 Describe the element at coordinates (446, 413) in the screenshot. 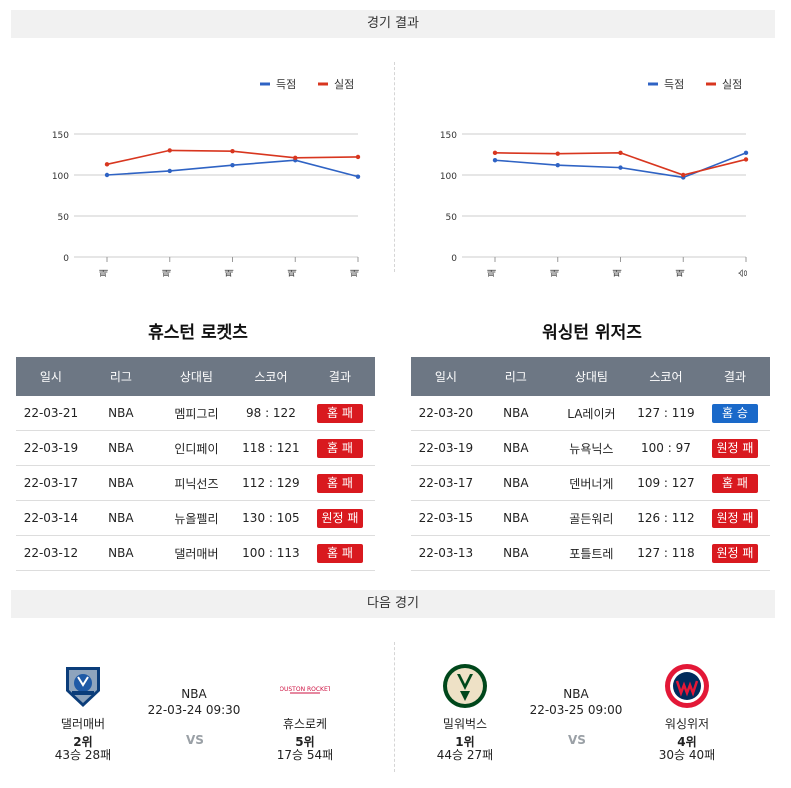

I see `cell-date: 22-03-20` at that location.